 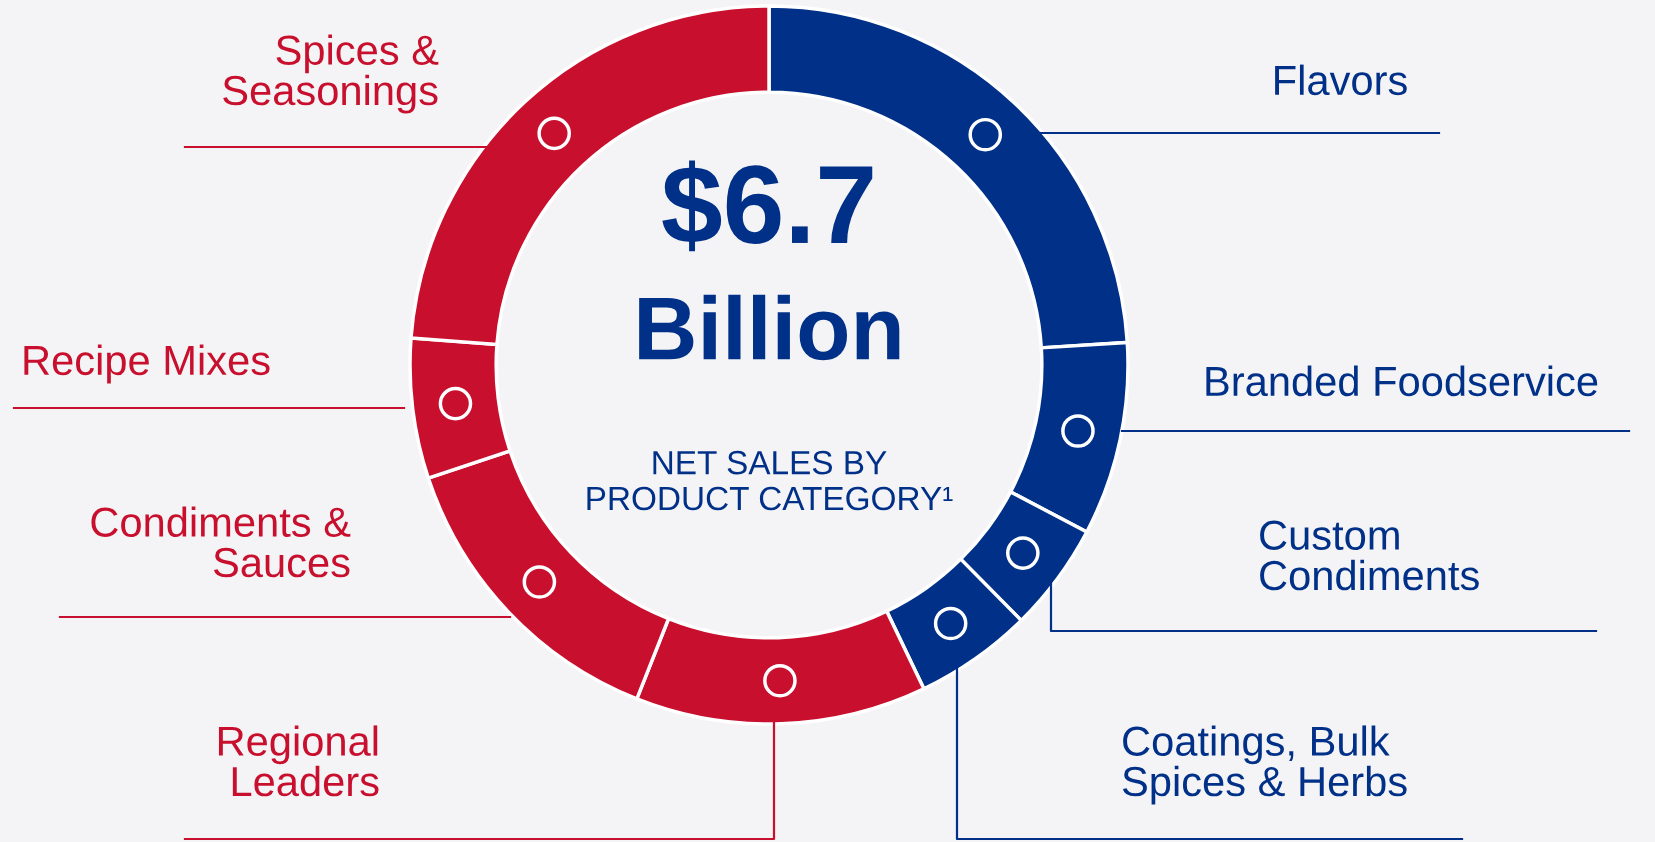 What do you see at coordinates (331, 74) in the screenshot?
I see `slice-label: Spices & Seasonings` at bounding box center [331, 74].